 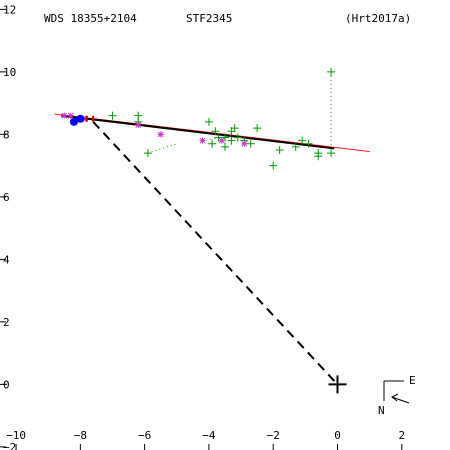 What do you see at coordinates (80, 435) in the screenshot?
I see `x-tick-label: −8` at bounding box center [80, 435].